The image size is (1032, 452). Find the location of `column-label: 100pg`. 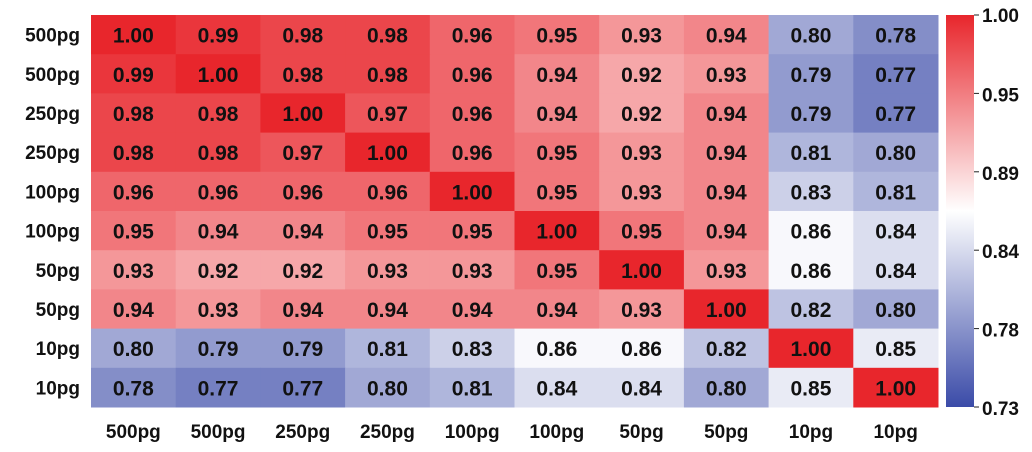

column-label: 100pg is located at coordinates (472, 432).